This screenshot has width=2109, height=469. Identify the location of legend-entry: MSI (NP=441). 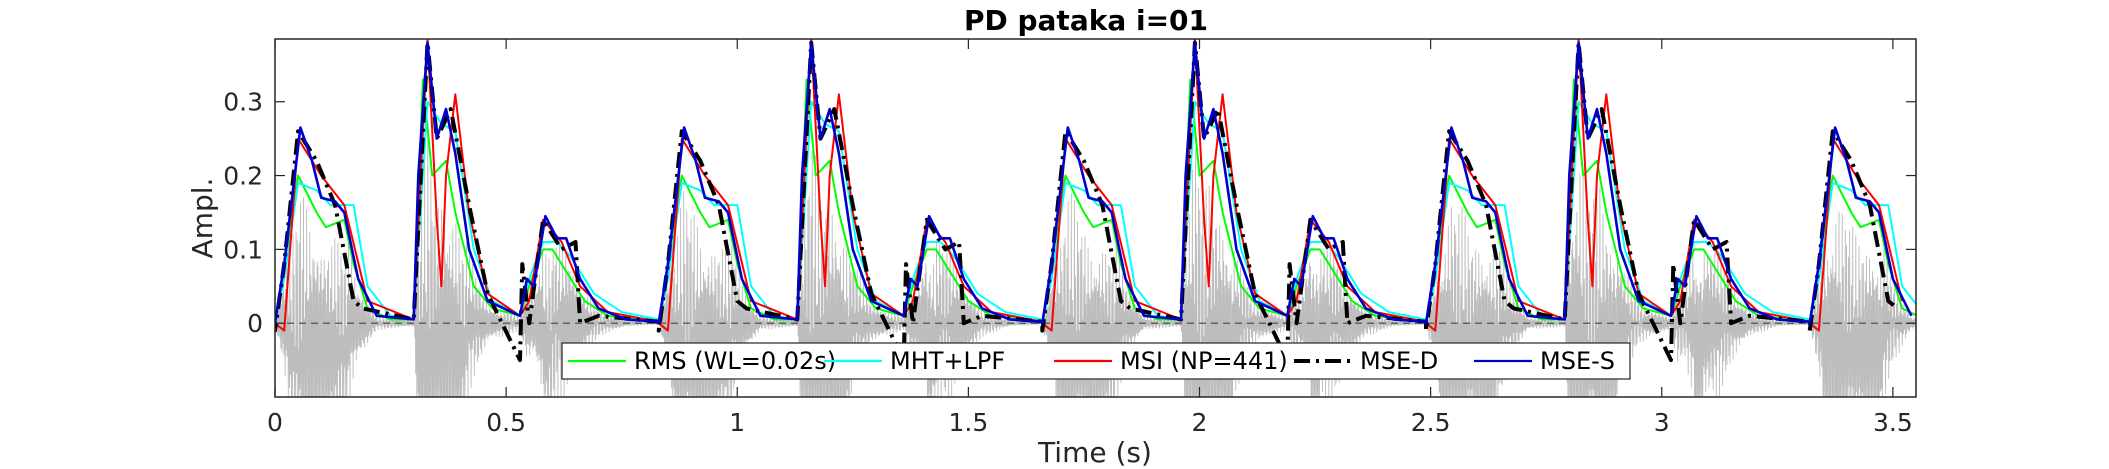
(1204, 361).